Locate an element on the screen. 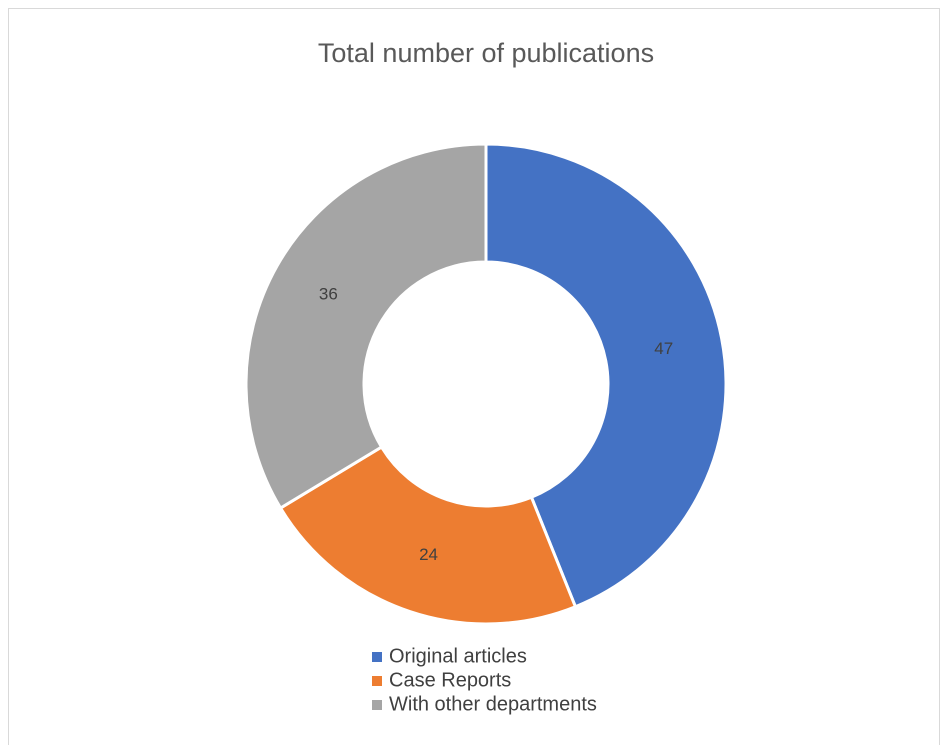 The height and width of the screenshot is (745, 948). legend-label: Original articles is located at coordinates (458, 656).